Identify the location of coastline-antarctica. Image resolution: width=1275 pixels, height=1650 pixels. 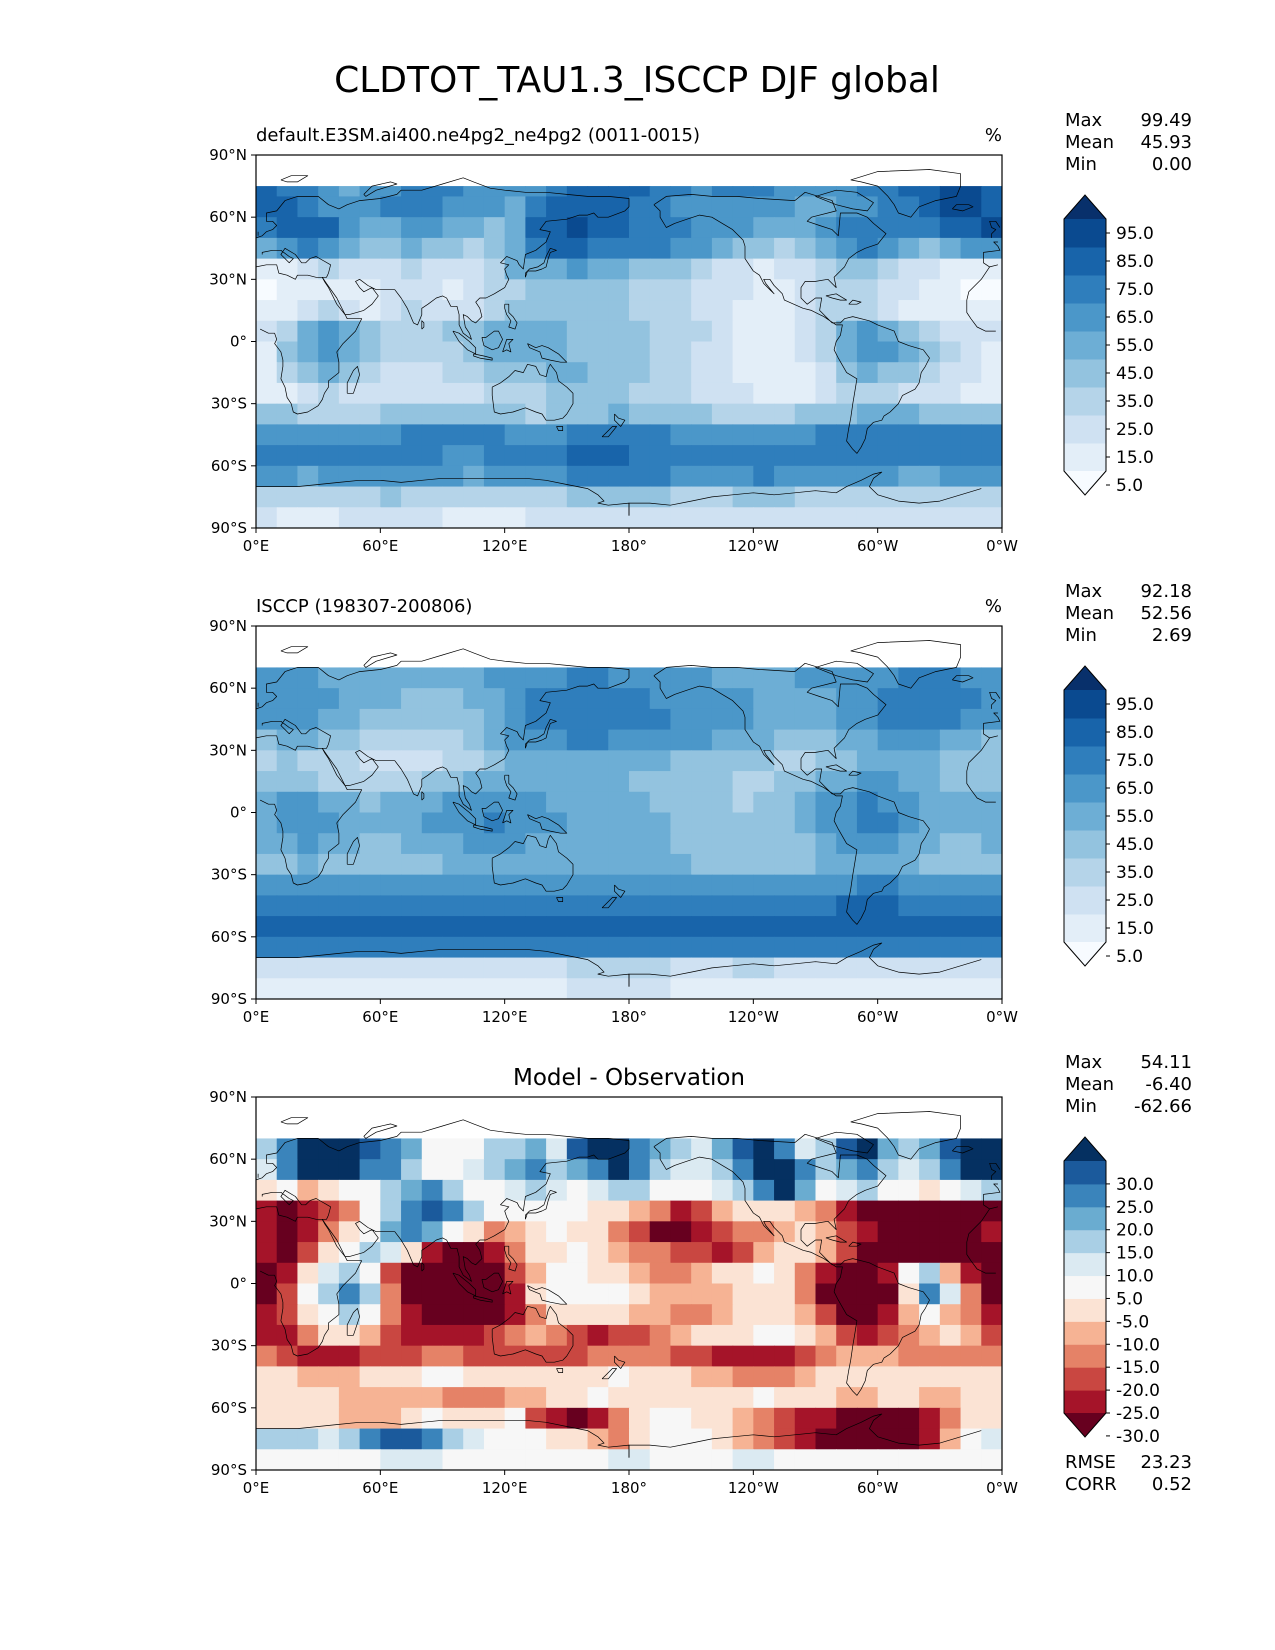
(805, 1435).